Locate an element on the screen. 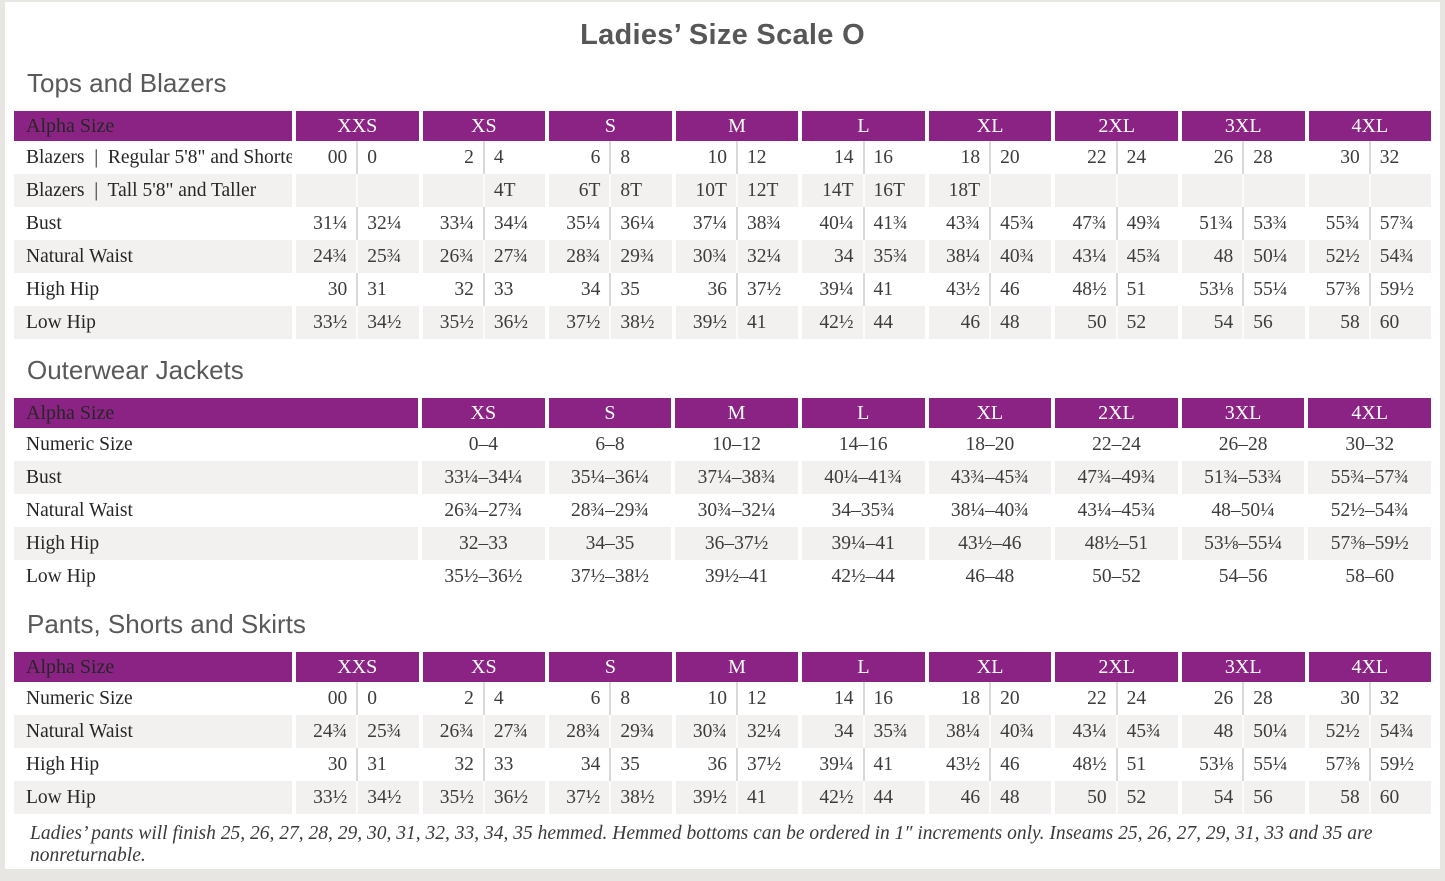 This screenshot has height=881, width=1445. size-cell-group: 48½ 51 is located at coordinates (1114, 764).